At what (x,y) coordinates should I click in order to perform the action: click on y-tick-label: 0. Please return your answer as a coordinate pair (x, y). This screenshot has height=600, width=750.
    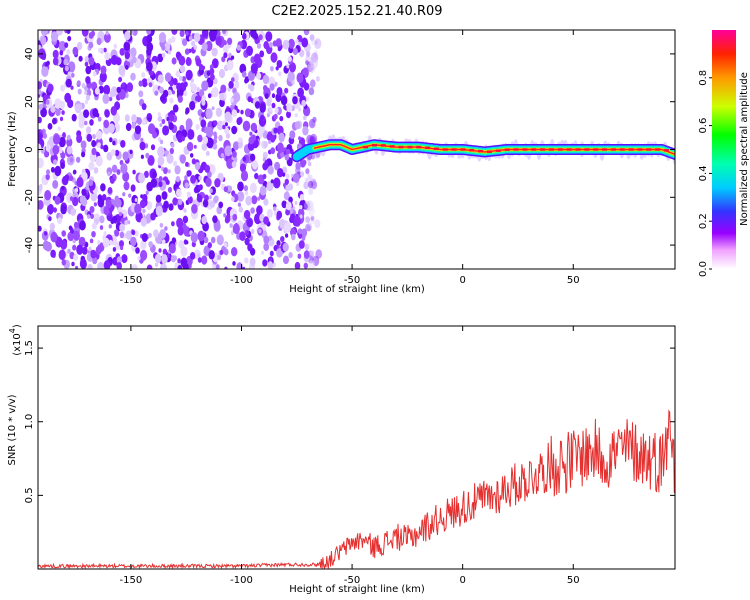
    Looking at the image, I should click on (29, 149).